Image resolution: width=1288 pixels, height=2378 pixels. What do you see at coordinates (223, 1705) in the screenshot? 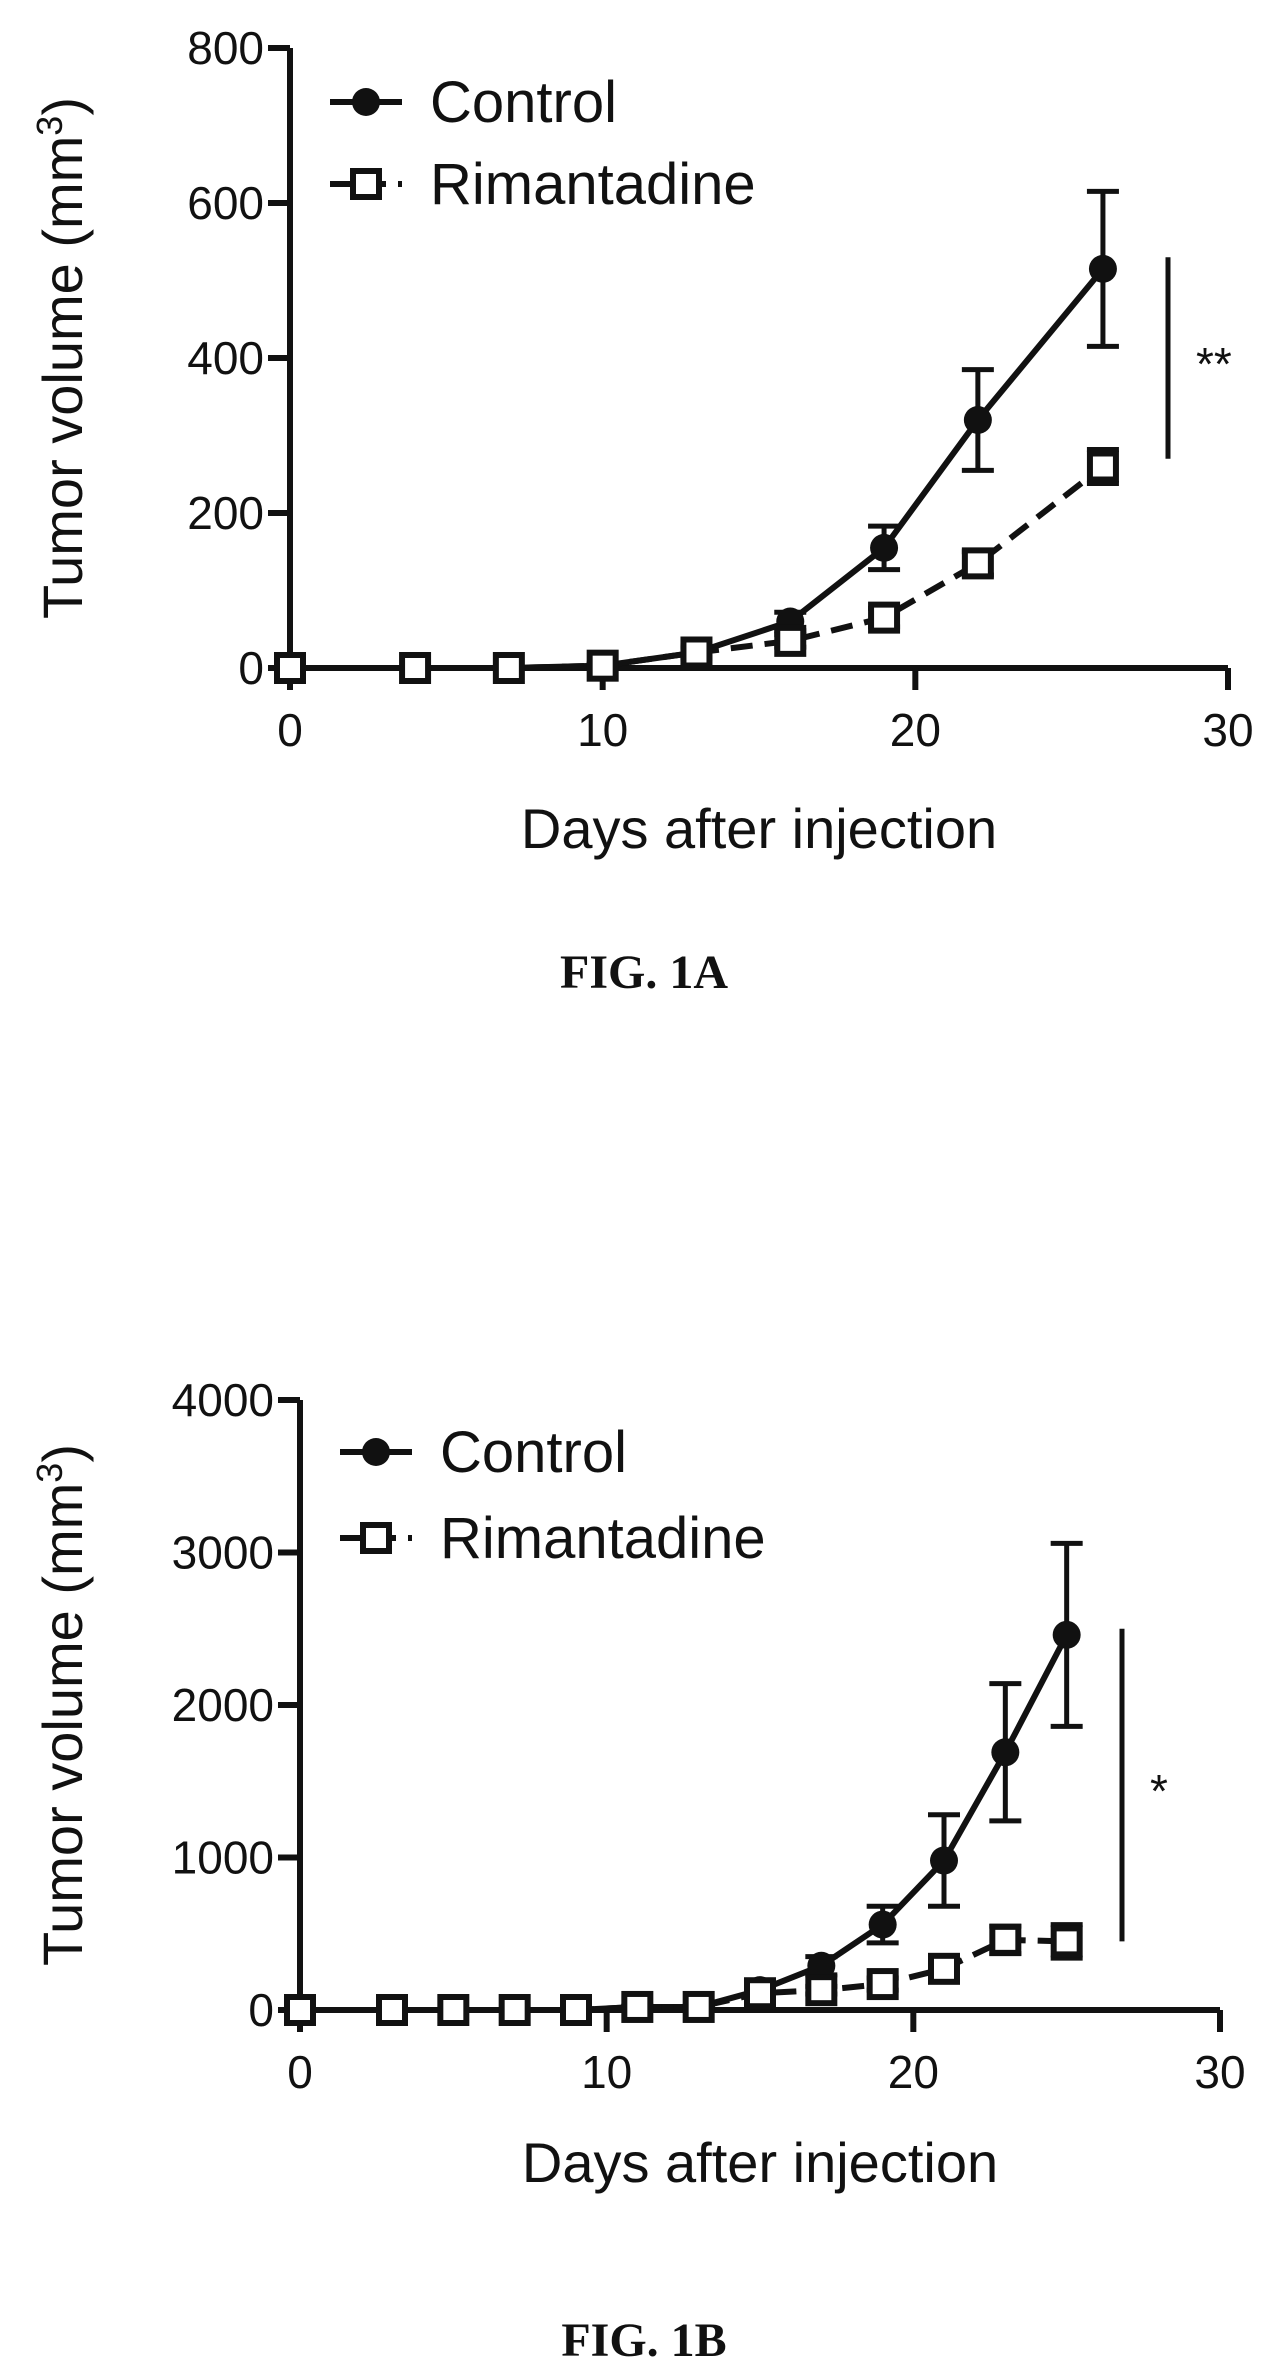
I see `y-tick-label: 2000` at bounding box center [223, 1705].